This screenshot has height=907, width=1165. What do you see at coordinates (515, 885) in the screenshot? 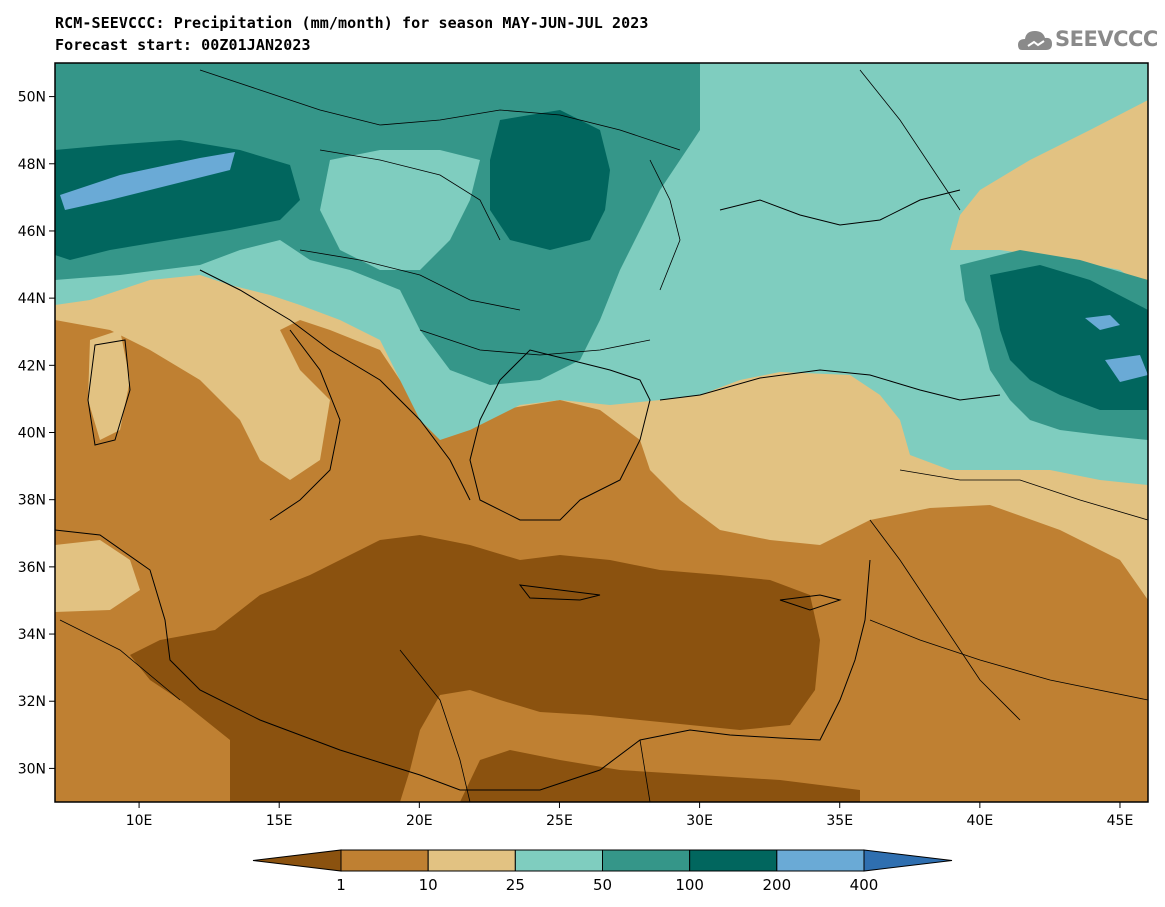
I see `colorbar-threshold-label: 25` at bounding box center [515, 885].